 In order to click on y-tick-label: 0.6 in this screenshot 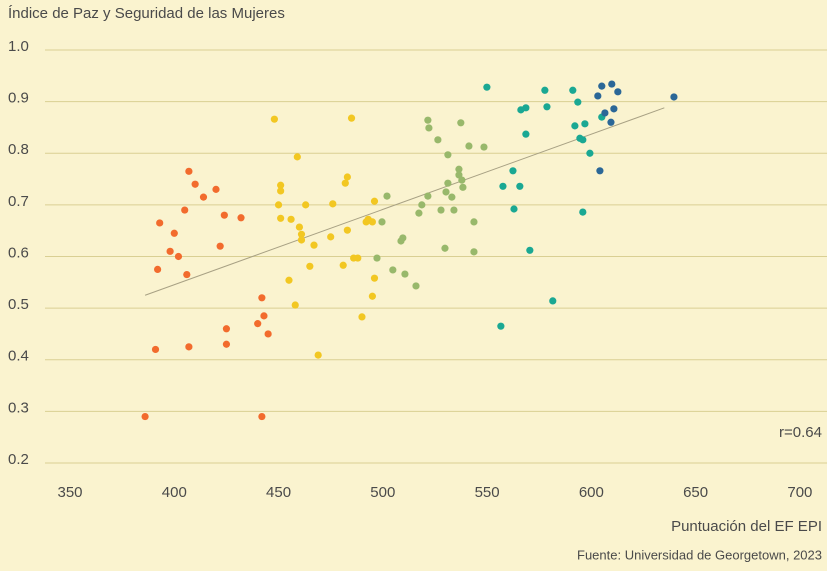, I will do `click(18, 252)`.